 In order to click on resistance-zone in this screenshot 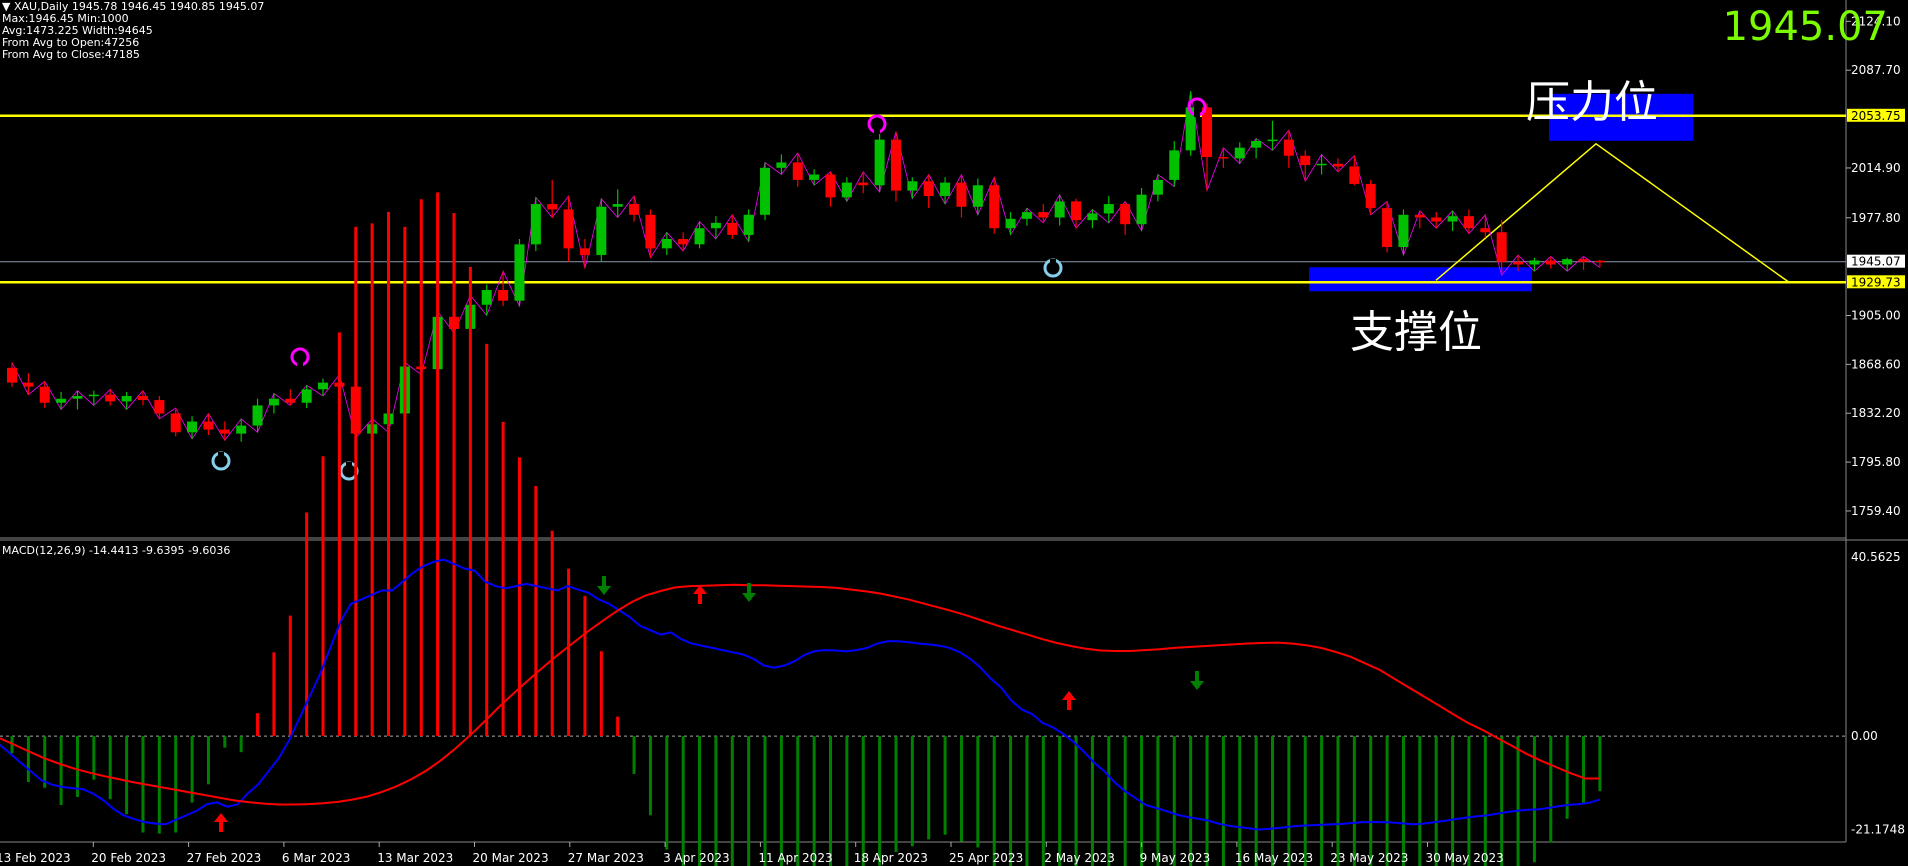, I will do `click(1621, 117)`.